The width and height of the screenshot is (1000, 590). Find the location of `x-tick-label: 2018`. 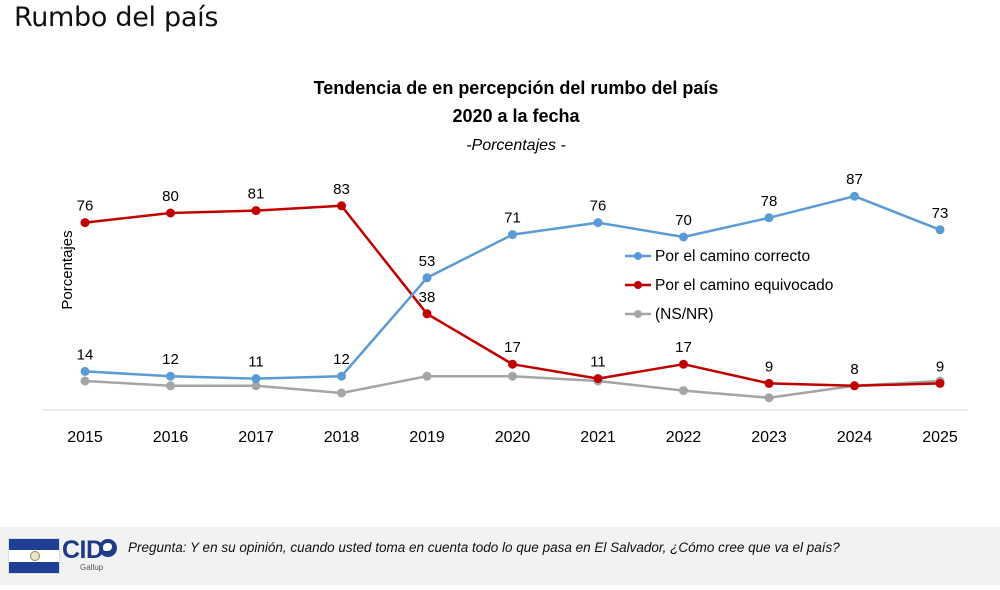

x-tick-label: 2018 is located at coordinates (342, 437).